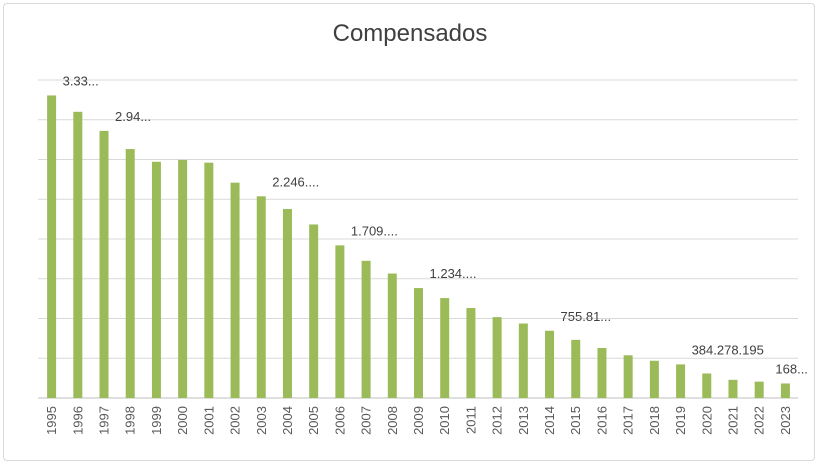 The height and width of the screenshot is (466, 820). What do you see at coordinates (52, 247) in the screenshot?
I see `bar-1995` at bounding box center [52, 247].